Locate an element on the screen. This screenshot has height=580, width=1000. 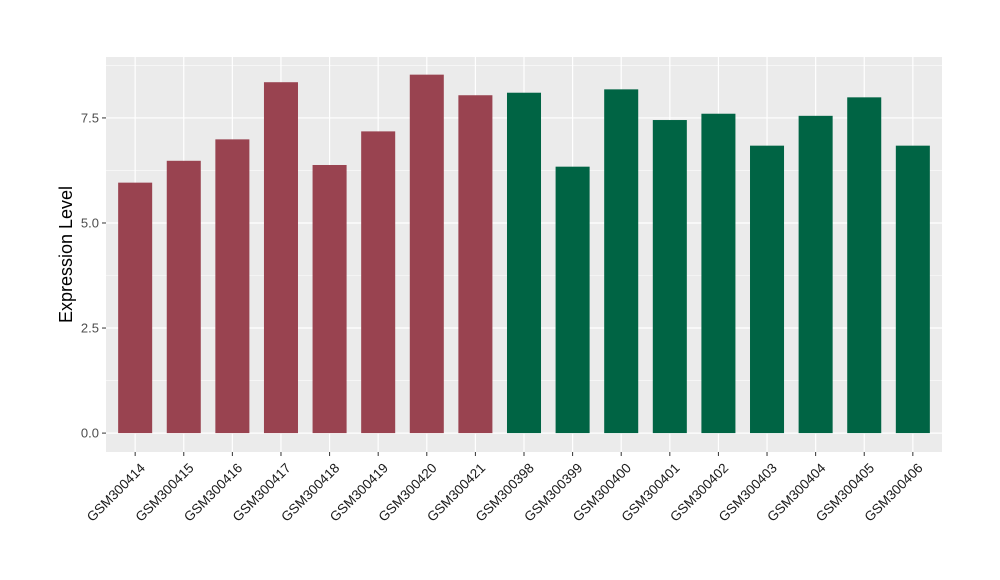
bar-gsm300420 is located at coordinates (426, 254).